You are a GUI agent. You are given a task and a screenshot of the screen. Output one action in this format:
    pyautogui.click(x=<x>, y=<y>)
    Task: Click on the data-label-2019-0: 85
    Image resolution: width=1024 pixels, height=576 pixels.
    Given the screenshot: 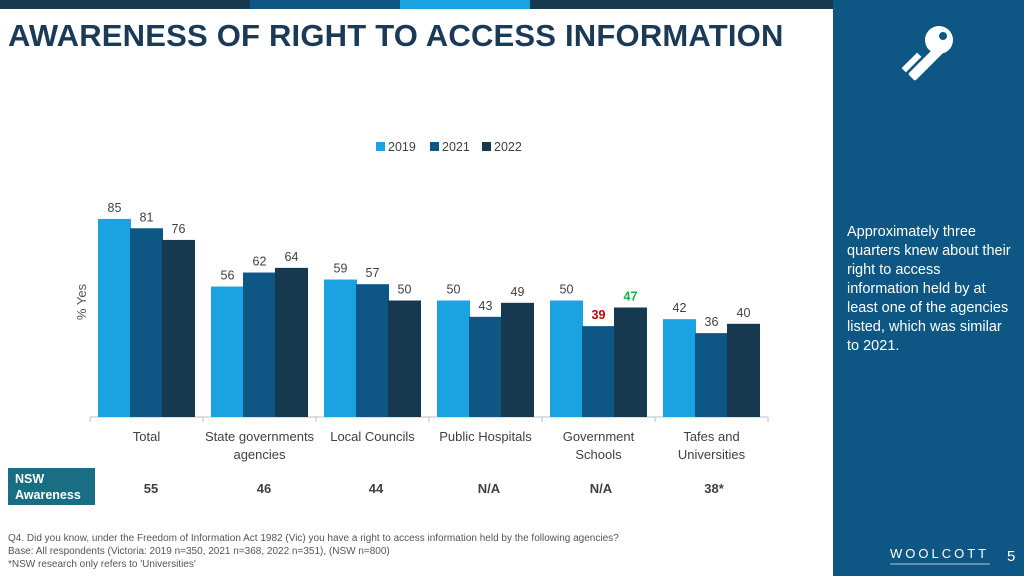 What is the action you would take?
    pyautogui.click(x=115, y=208)
    